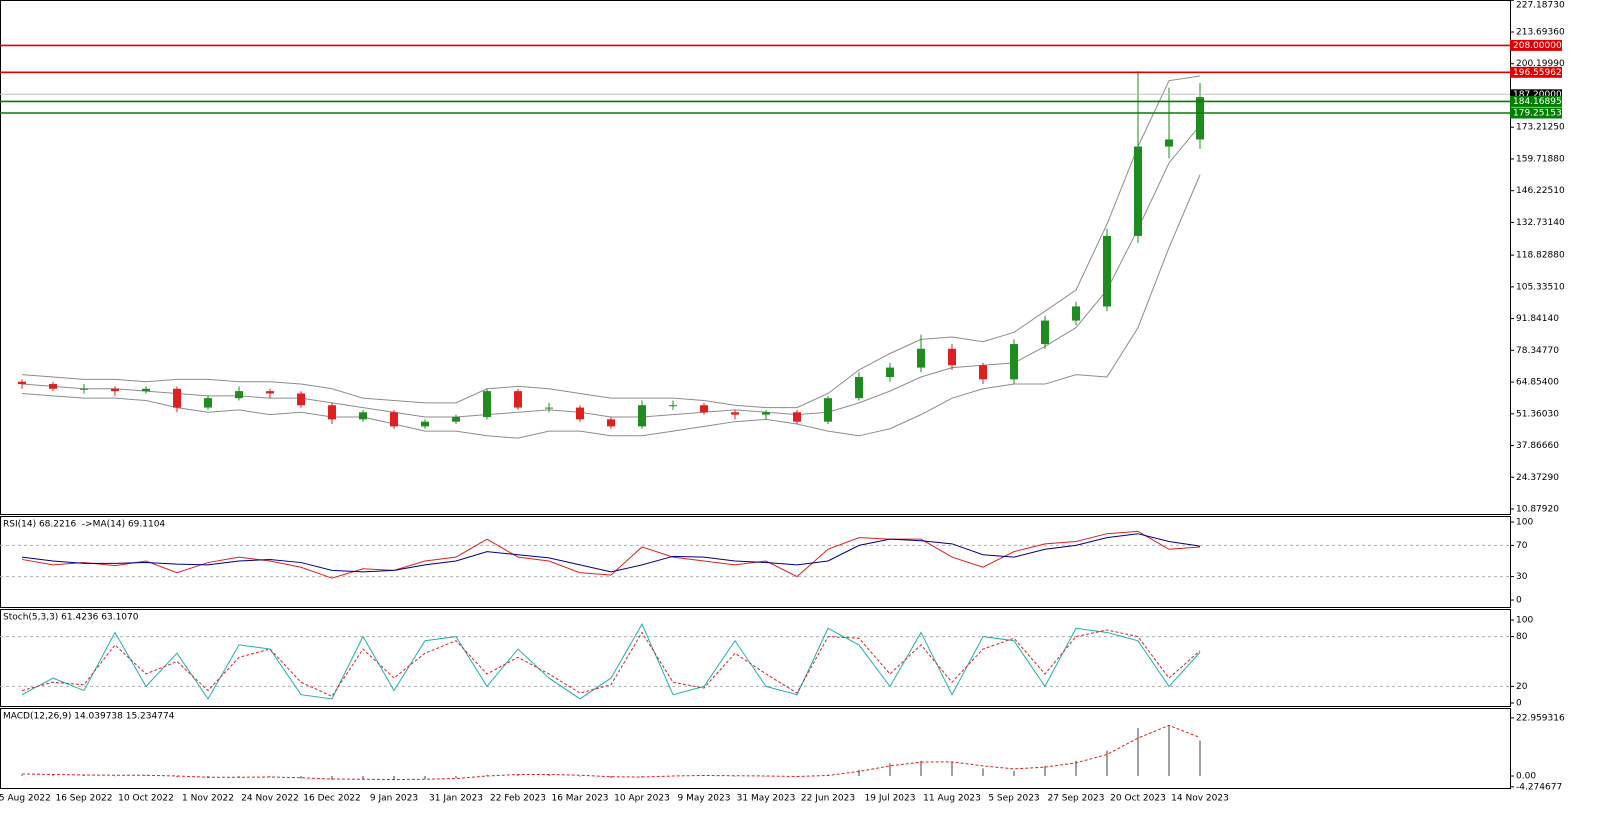  I want to click on y-tick-label: 78.34770, so click(1537, 351).